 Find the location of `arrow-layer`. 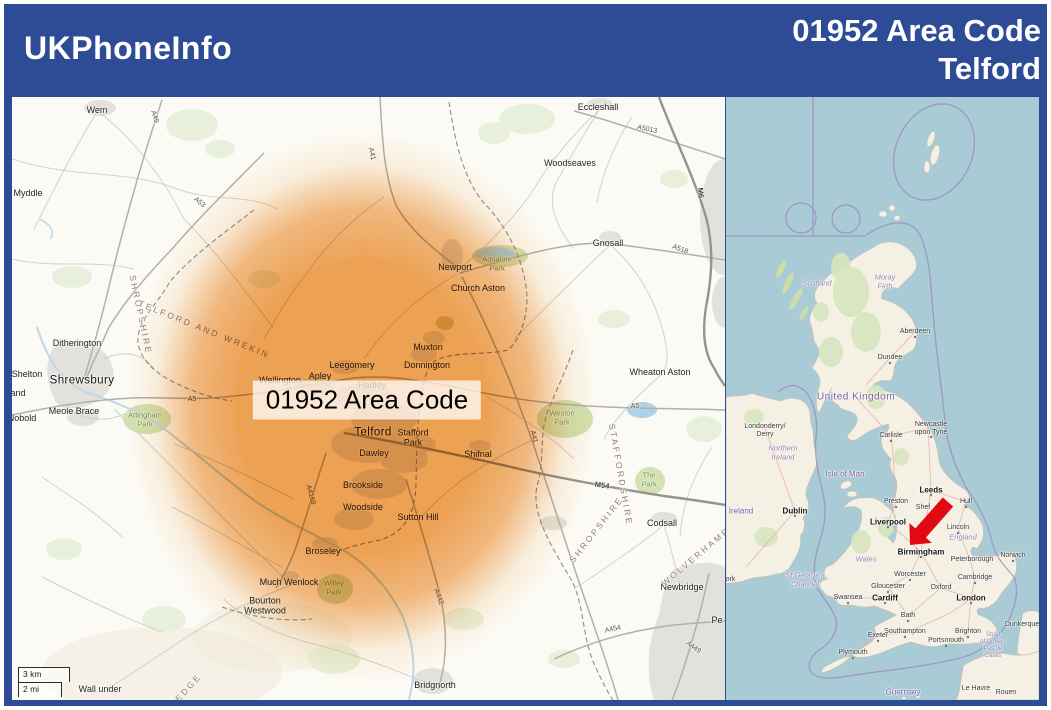

arrow-layer is located at coordinates (931, 521).